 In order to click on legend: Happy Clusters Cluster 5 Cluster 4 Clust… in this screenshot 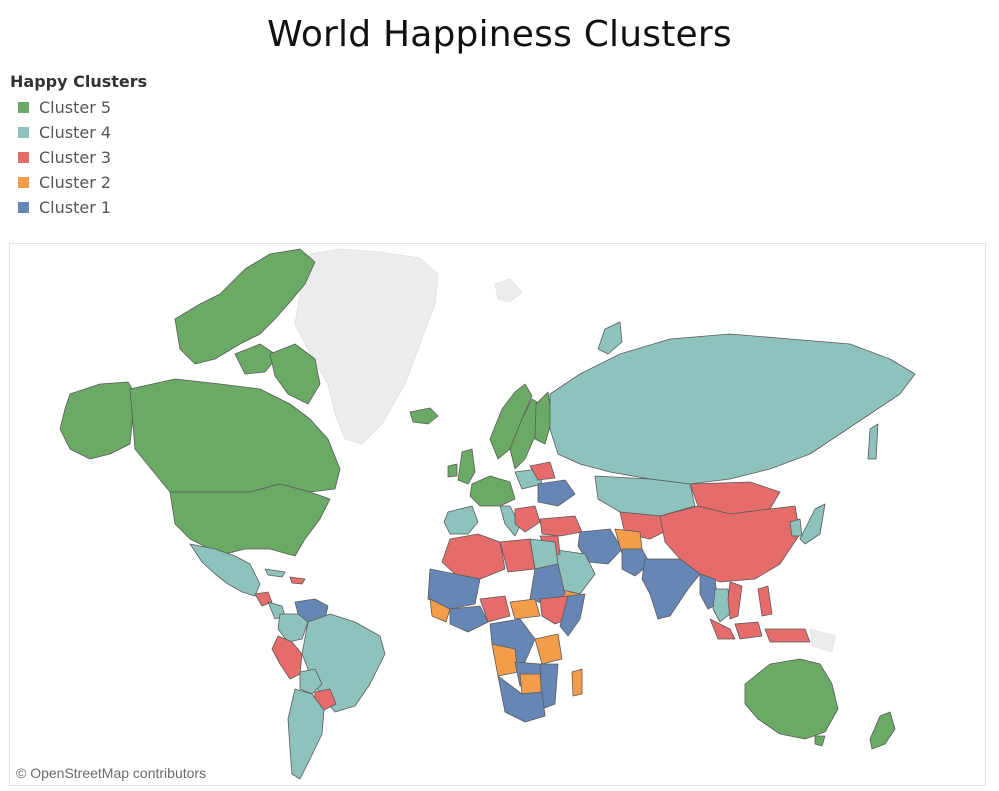, I will do `click(78, 146)`.